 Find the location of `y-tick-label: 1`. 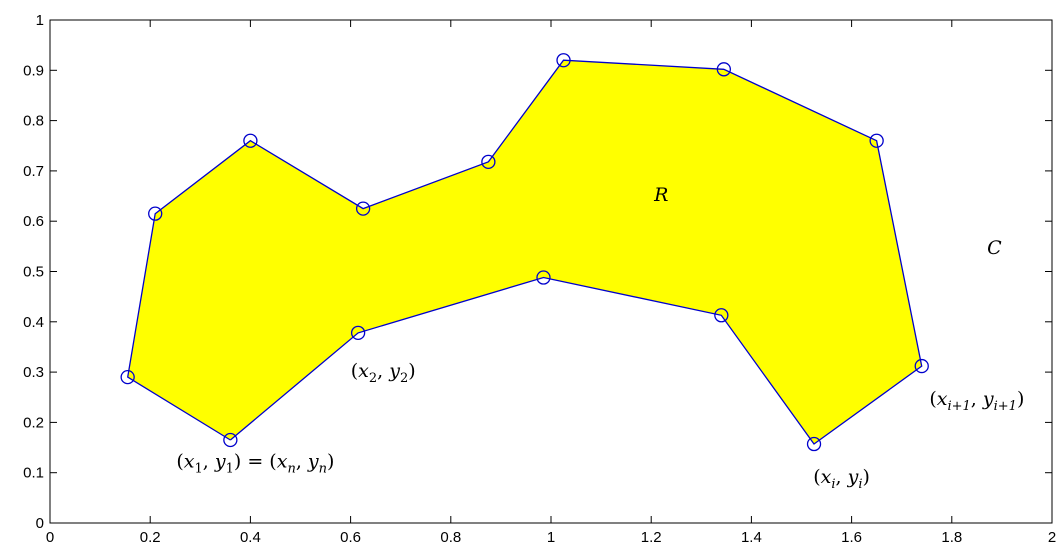

y-tick-label: 1 is located at coordinates (40, 20).